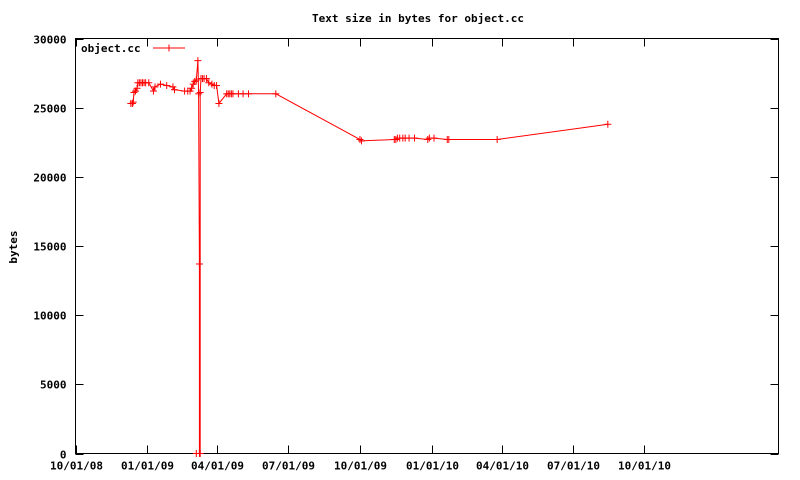 This screenshot has width=800, height=480. What do you see at coordinates (13, 246) in the screenshot?
I see `y-axis-label: bytes` at bounding box center [13, 246].